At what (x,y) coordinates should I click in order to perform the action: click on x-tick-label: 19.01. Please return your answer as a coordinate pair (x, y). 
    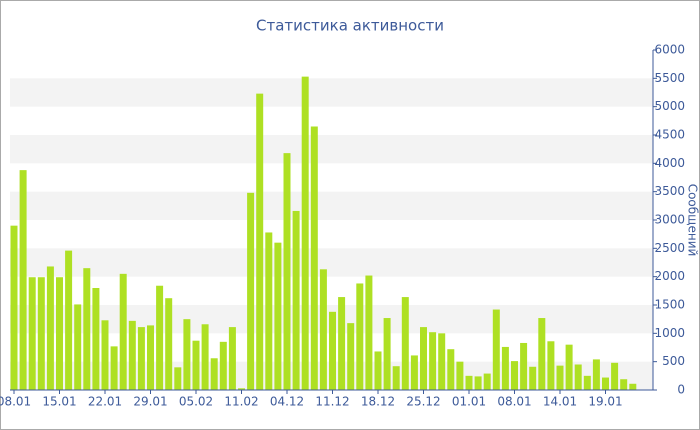
    Looking at the image, I should click on (605, 402).